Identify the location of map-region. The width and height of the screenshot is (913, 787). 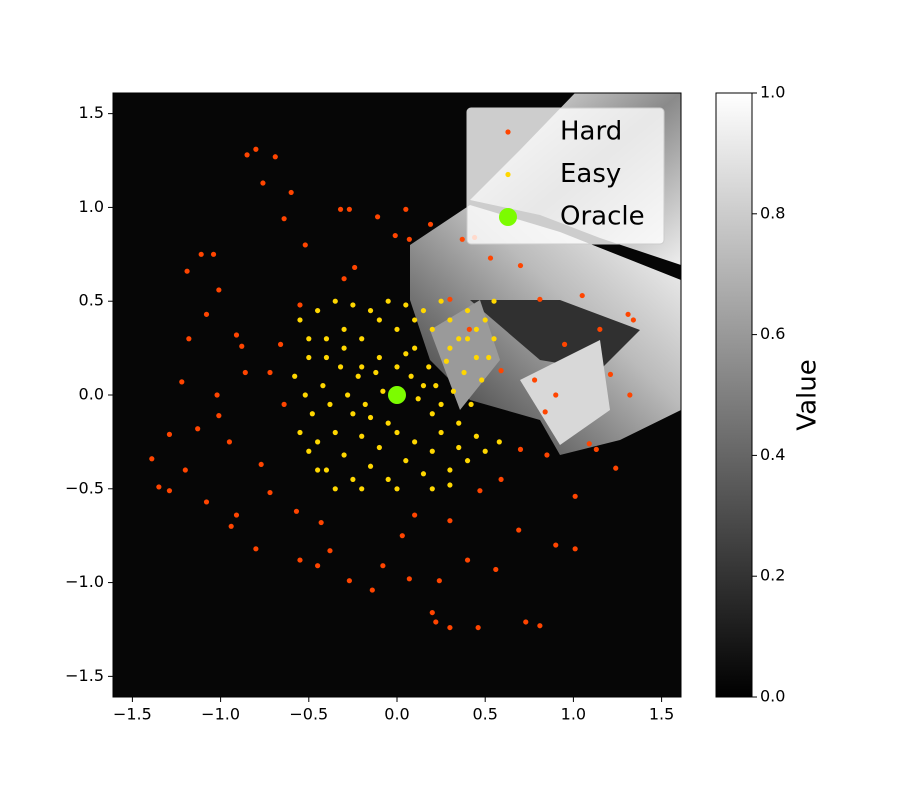
(465, 355).